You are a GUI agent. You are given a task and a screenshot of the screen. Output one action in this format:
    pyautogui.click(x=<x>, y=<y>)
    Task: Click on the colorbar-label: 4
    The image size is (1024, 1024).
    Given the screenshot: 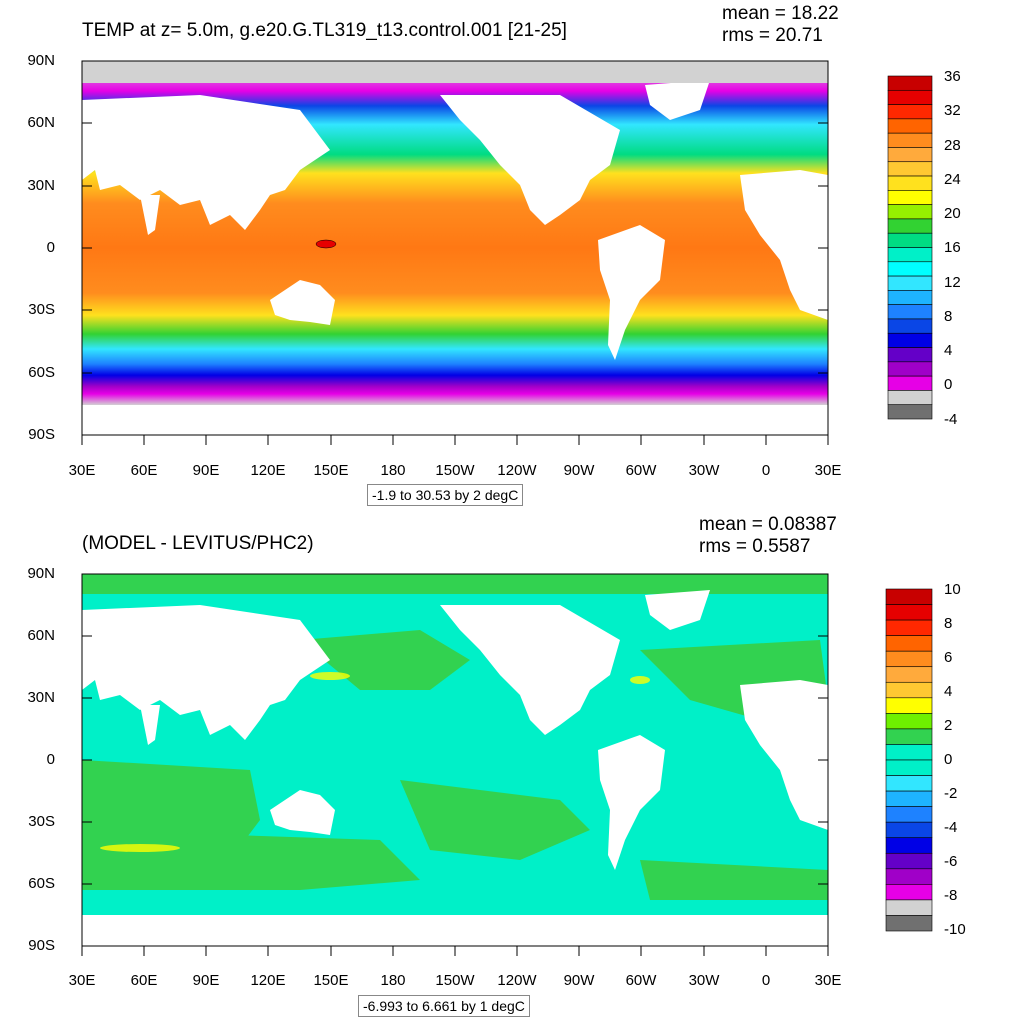 What is the action you would take?
    pyautogui.click(x=948, y=350)
    